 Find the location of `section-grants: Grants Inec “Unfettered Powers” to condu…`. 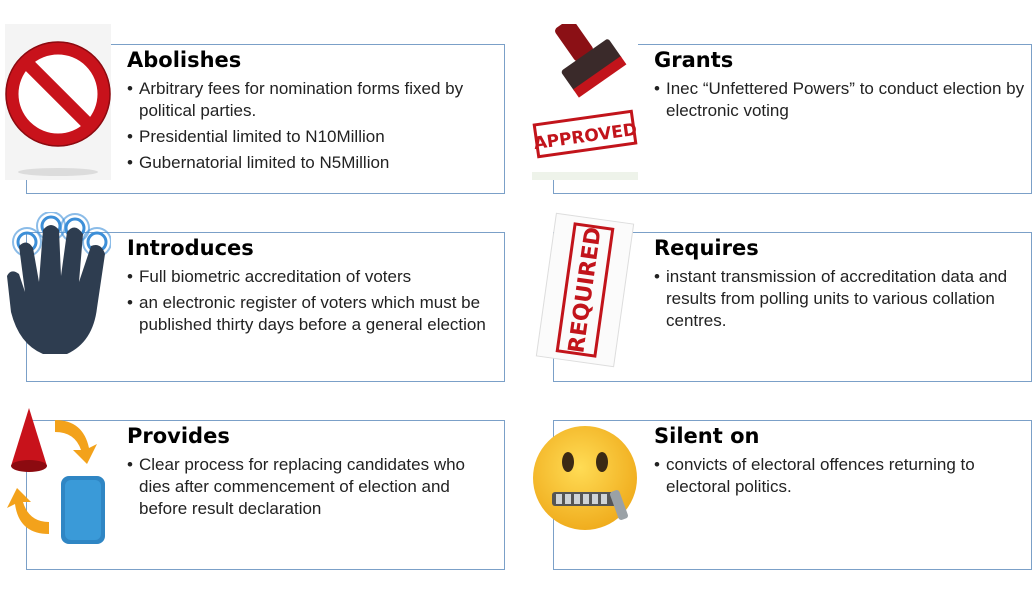

section-grants: Grants Inec “Unfettered Powers” to condu… is located at coordinates (840, 87).